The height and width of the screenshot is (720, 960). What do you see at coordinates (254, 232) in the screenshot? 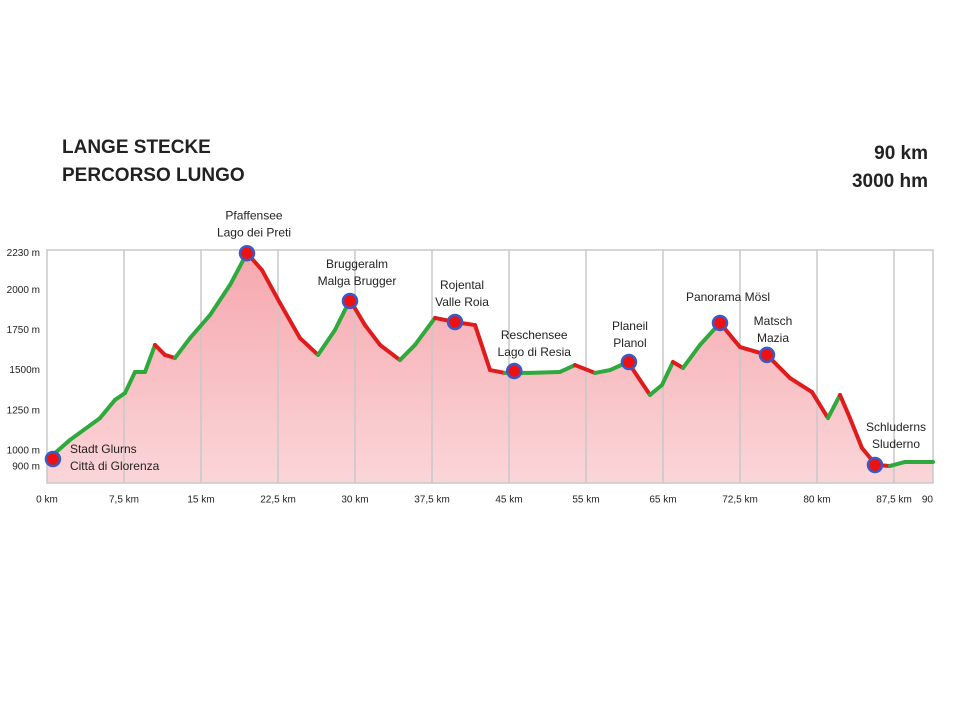
I see `waypoint-label: Lago dei Preti` at bounding box center [254, 232].